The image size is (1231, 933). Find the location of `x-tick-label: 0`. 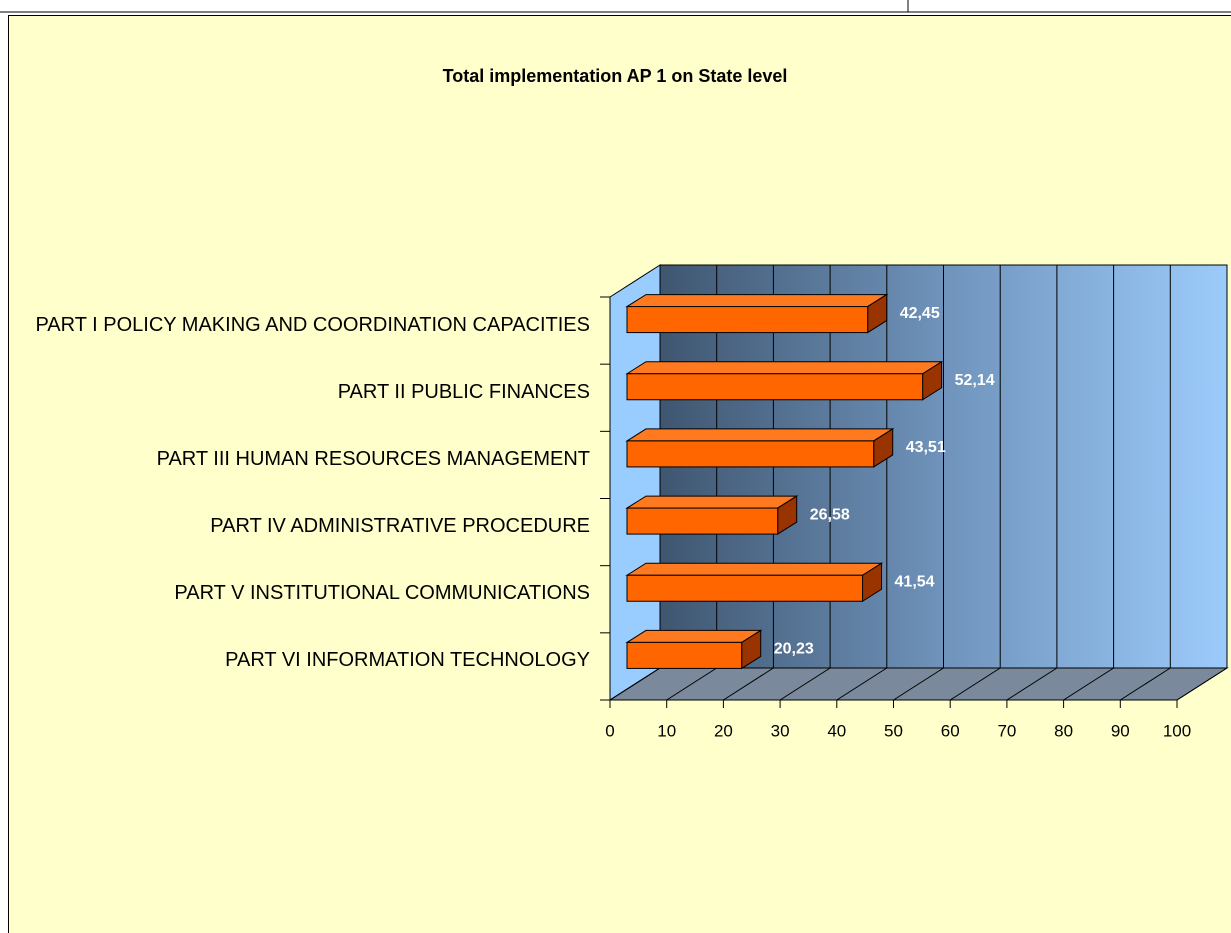

x-tick-label: 0 is located at coordinates (609, 730).